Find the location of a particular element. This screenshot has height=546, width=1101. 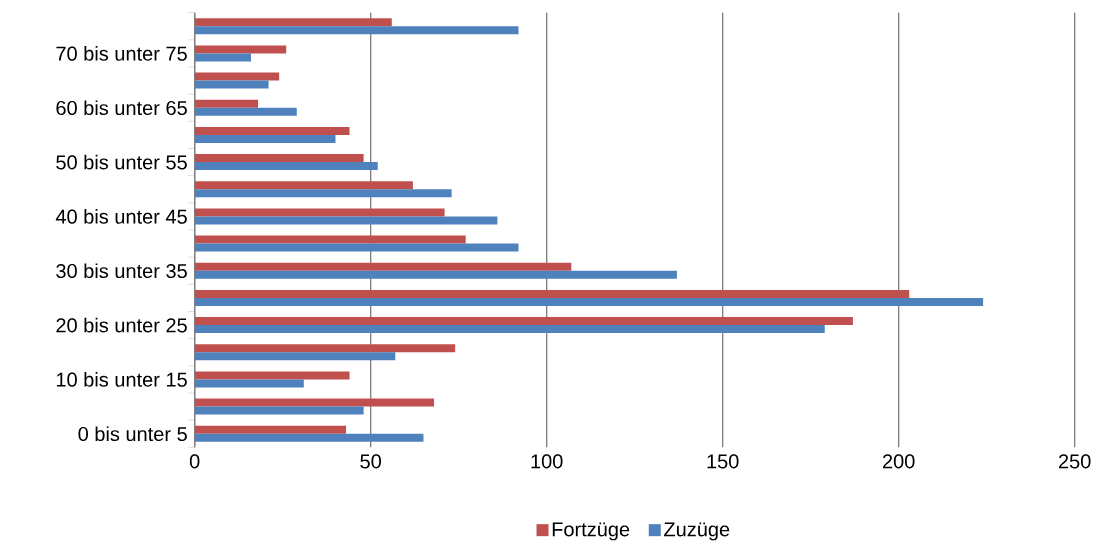

y-tick-label: 40 bis unter 45 is located at coordinates (121, 216).